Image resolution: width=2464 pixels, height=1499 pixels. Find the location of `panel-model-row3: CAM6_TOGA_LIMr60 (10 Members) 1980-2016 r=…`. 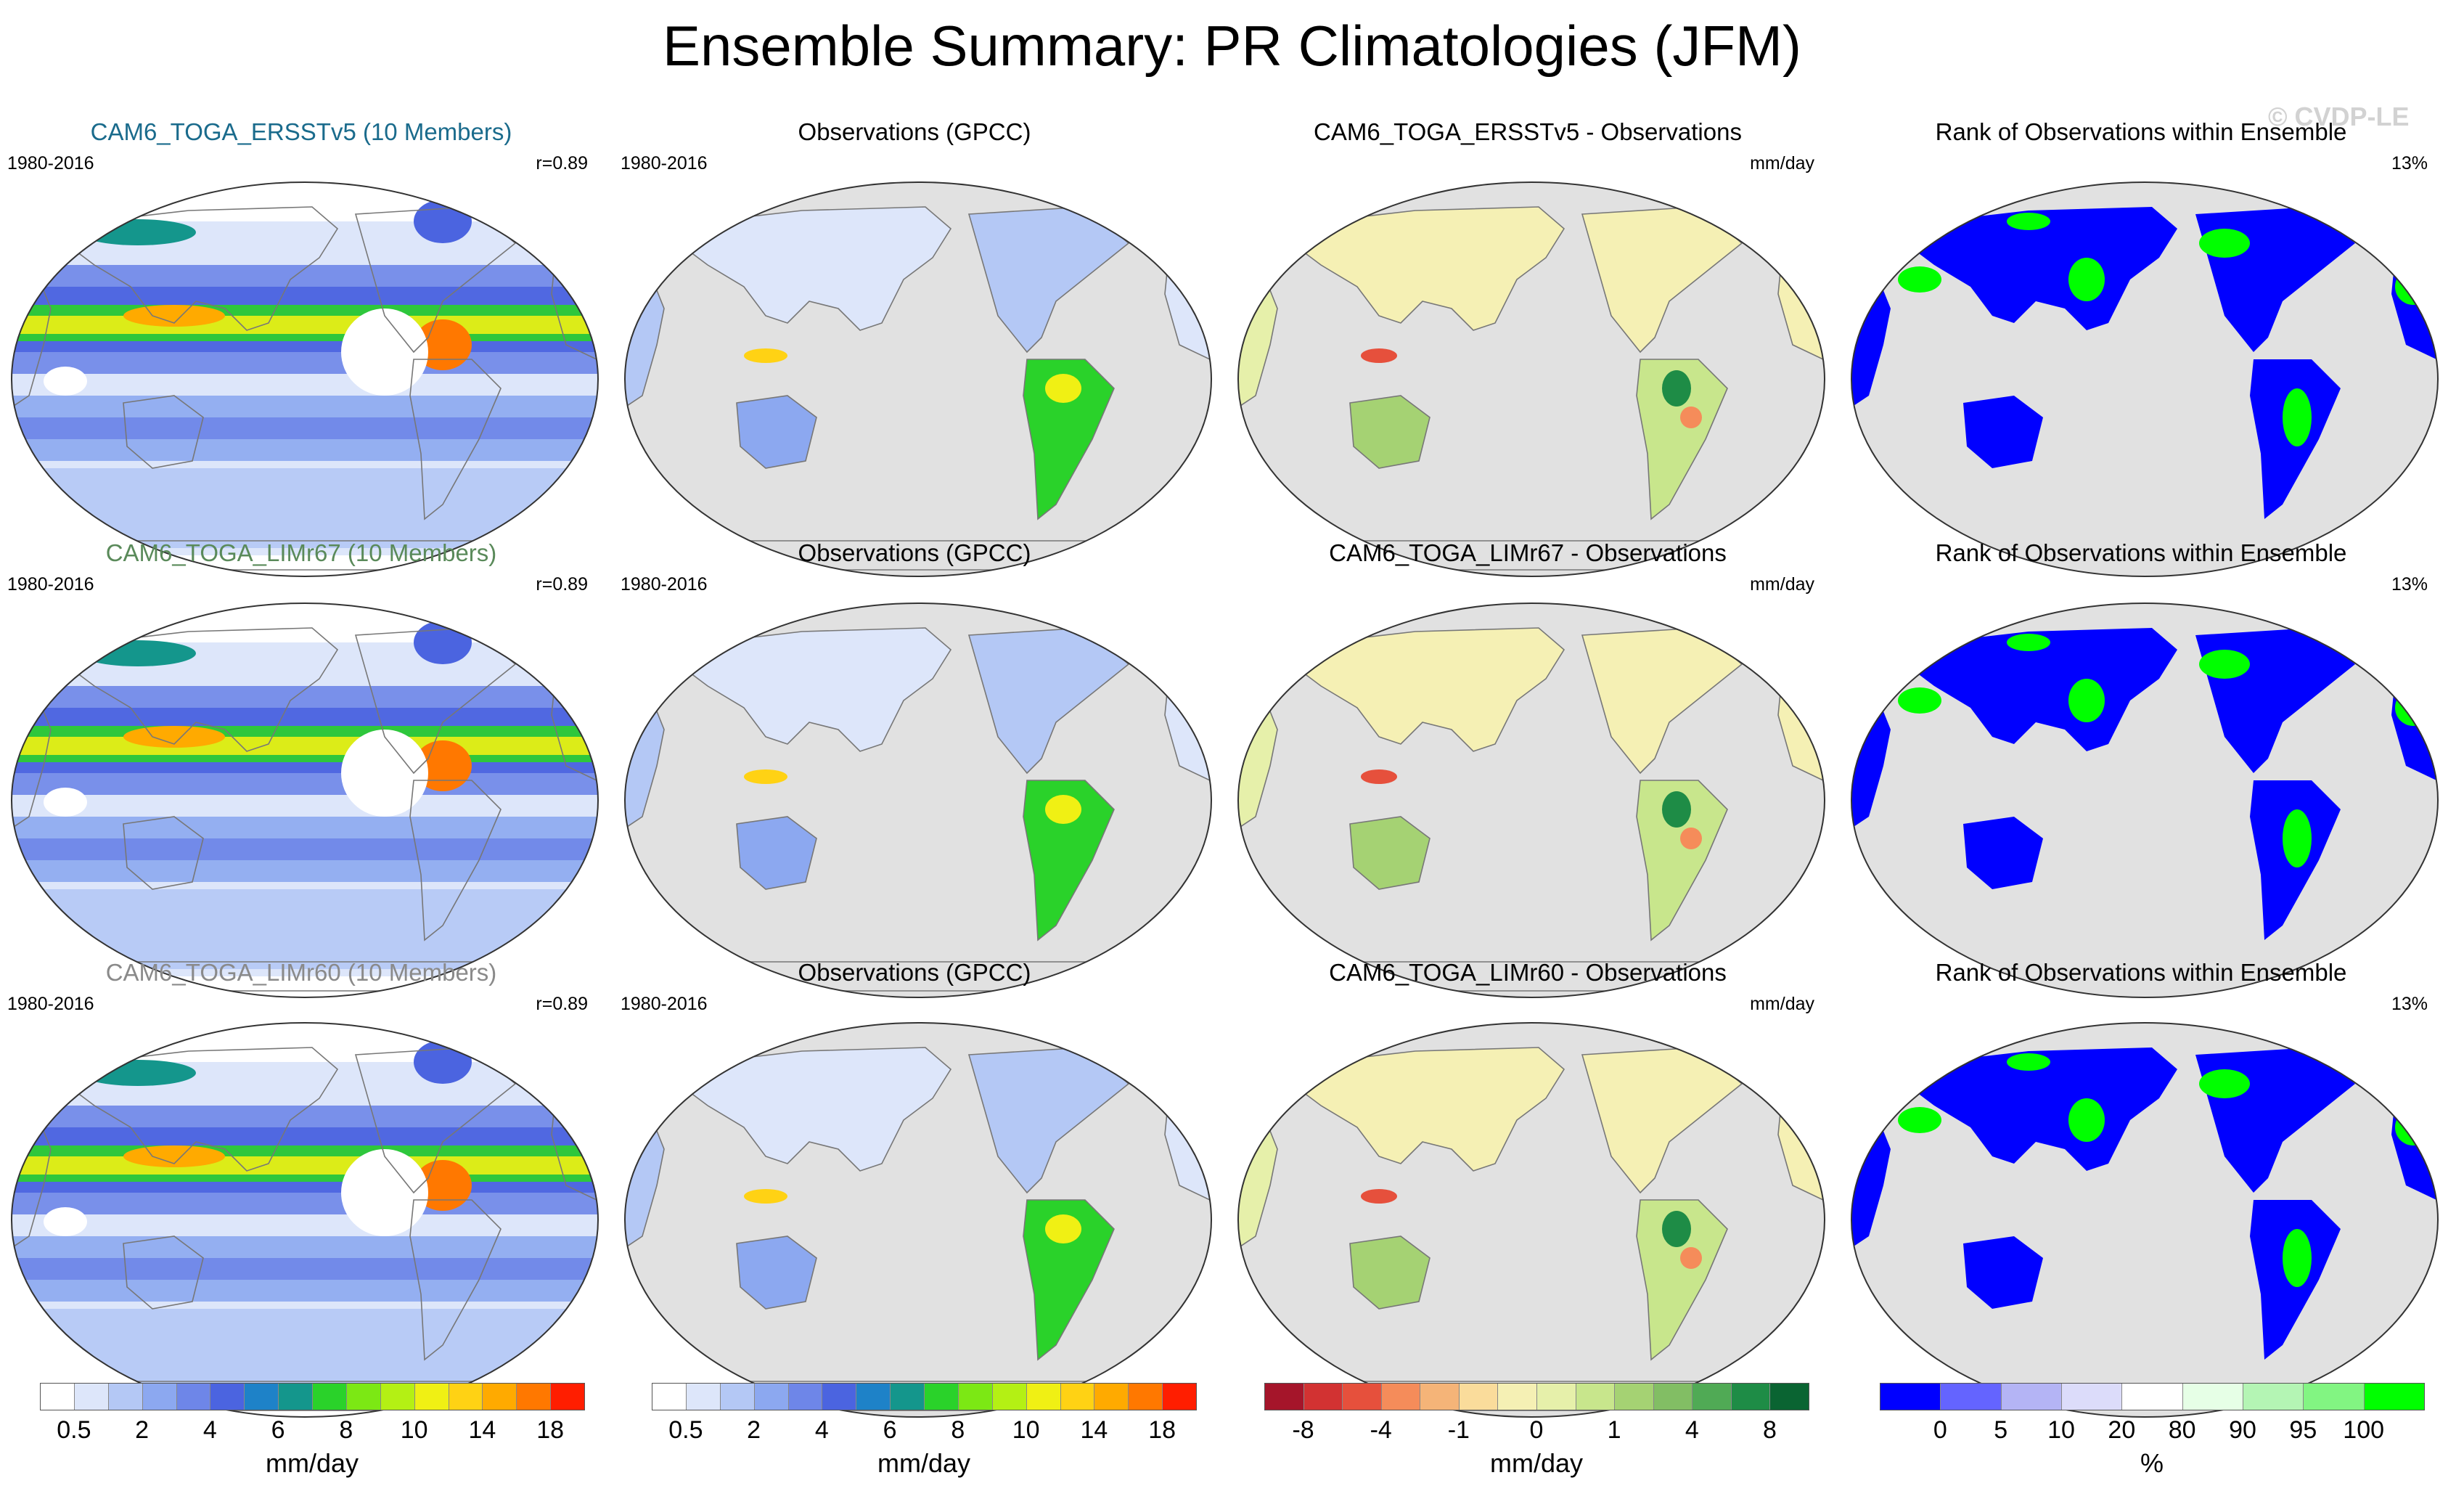

panel-model-row3: CAM6_TOGA_LIMr60 (10 Members) 1980-2016 r=… is located at coordinates (301, 1185).